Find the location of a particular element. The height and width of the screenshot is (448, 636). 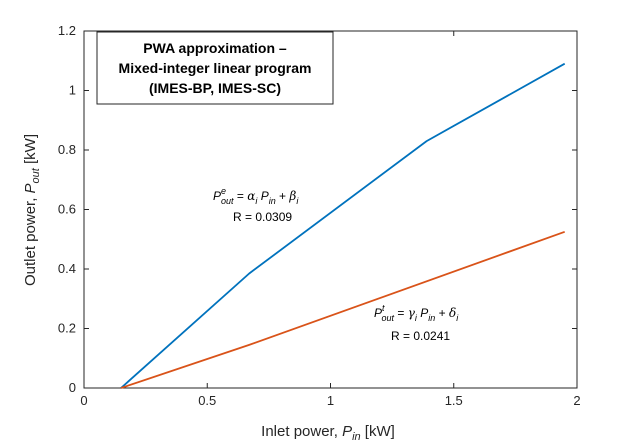

annotation-electric-r: R = 0.0309 is located at coordinates (262, 217).